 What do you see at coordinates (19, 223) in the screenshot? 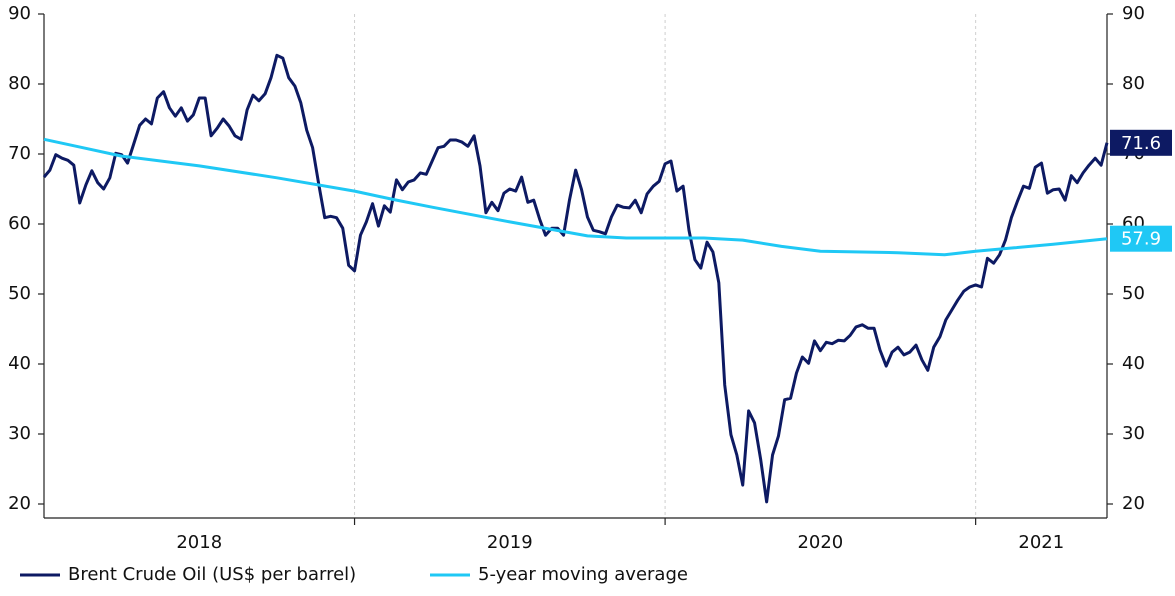
I see `y-tick-label: 60` at bounding box center [19, 223].